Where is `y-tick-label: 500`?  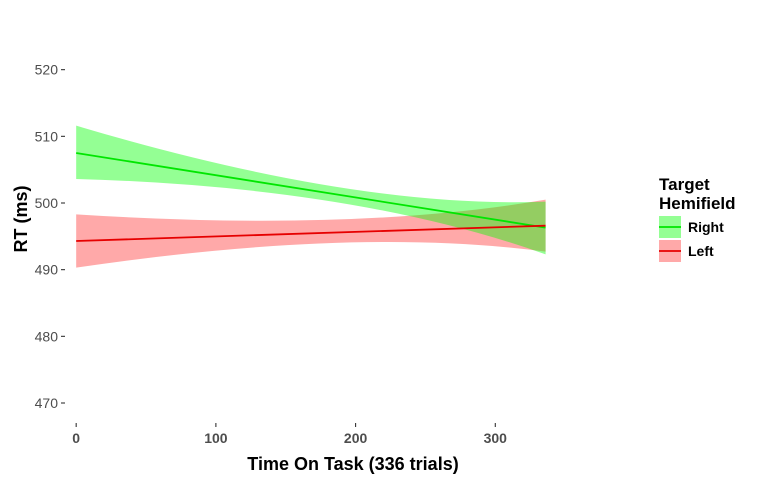 y-tick-label: 500 is located at coordinates (47, 203).